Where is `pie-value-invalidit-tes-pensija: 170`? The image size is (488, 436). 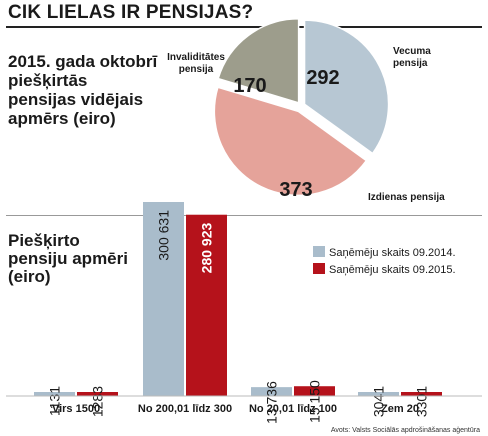
pie-value-invalidit-tes-pensija: 170 is located at coordinates (249, 86).